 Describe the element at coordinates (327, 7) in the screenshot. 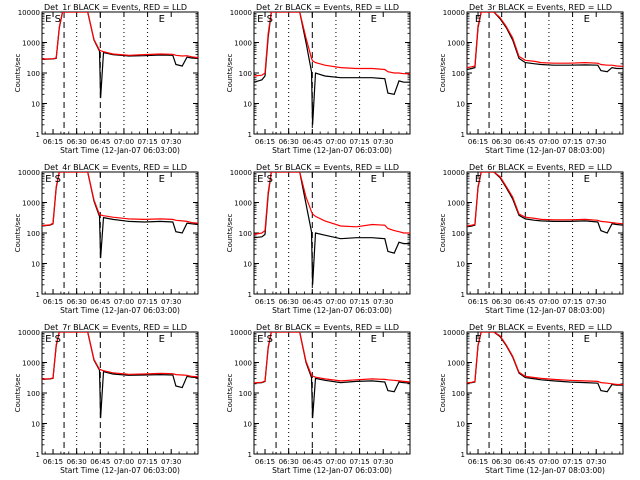

I see `panel-title: Det_2r BLACK = Events, RED = LLD` at that location.